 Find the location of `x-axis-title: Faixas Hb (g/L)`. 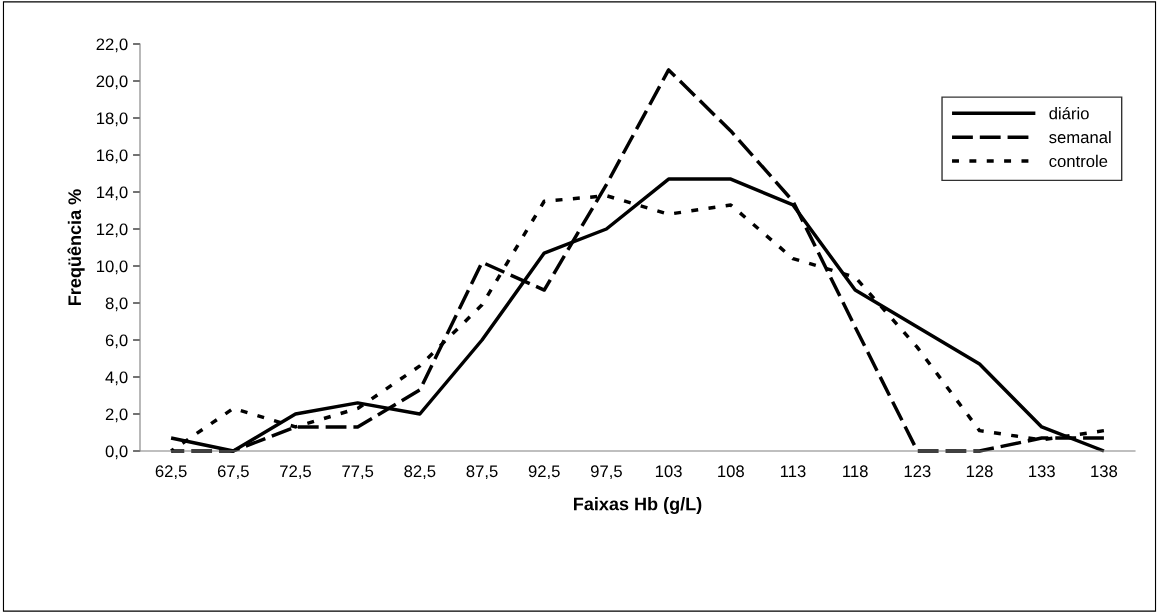

x-axis-title: Faixas Hb (g/L) is located at coordinates (638, 505).